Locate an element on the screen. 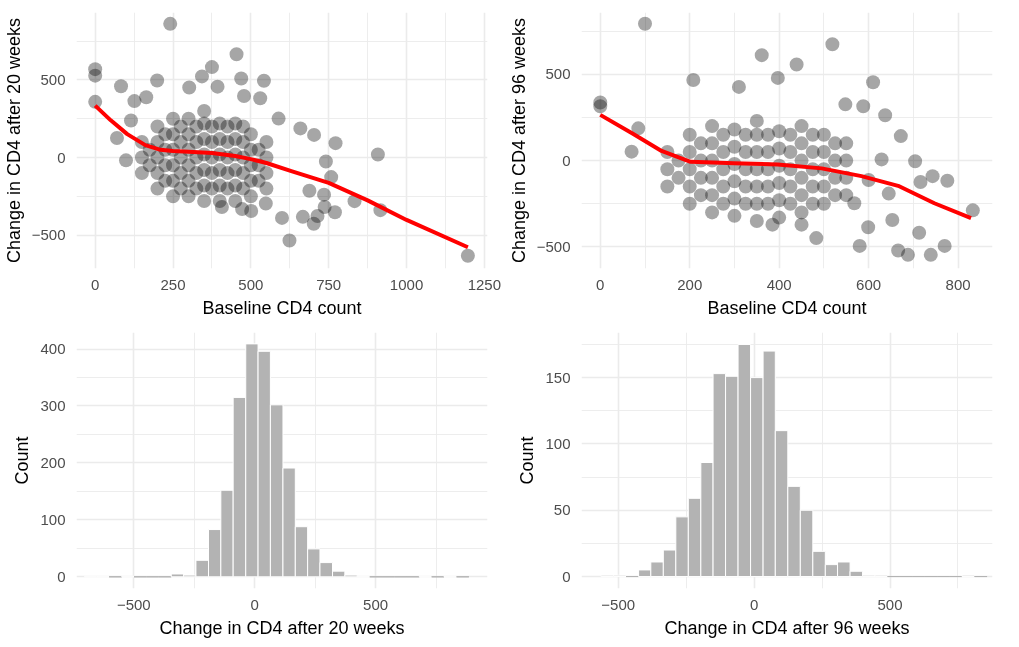 The width and height of the screenshot is (1019, 647). y-axis-title: Change in CD4 after 96 weeks is located at coordinates (518, 140).